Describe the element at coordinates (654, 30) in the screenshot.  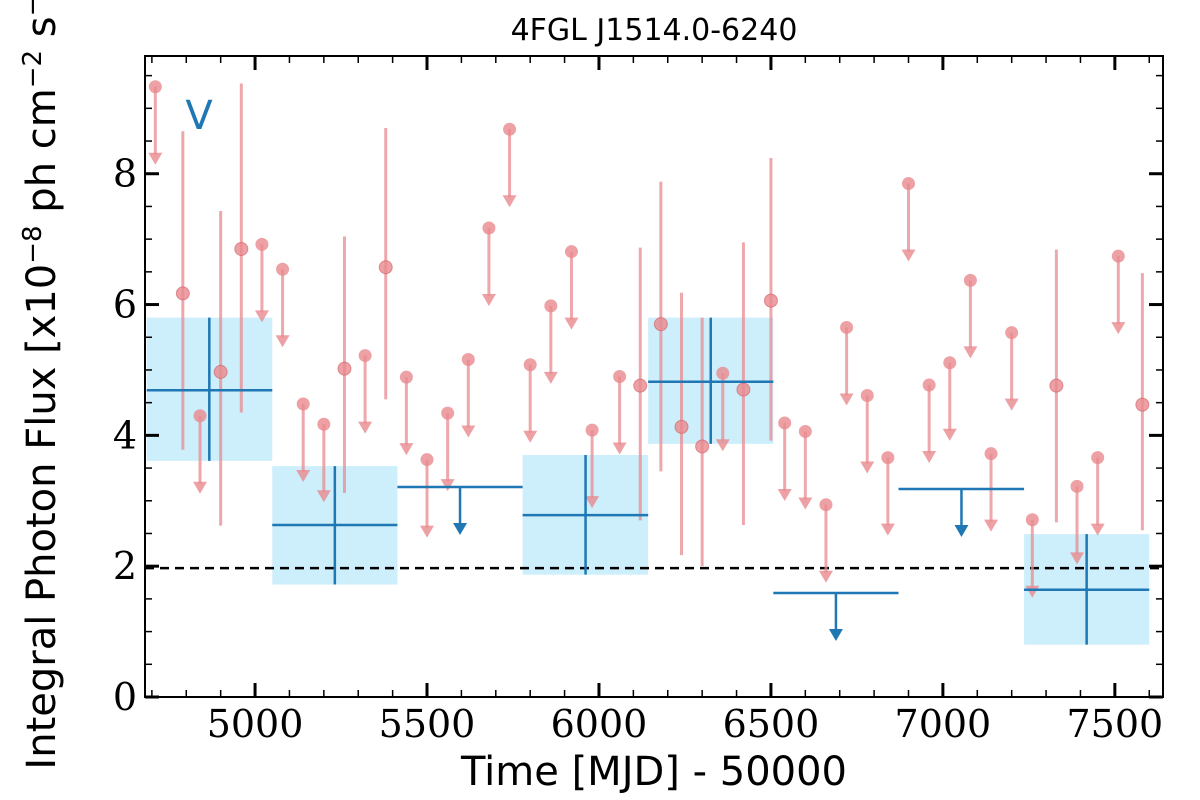
I see `chart-title: 4FGL J1514.0-6240` at that location.